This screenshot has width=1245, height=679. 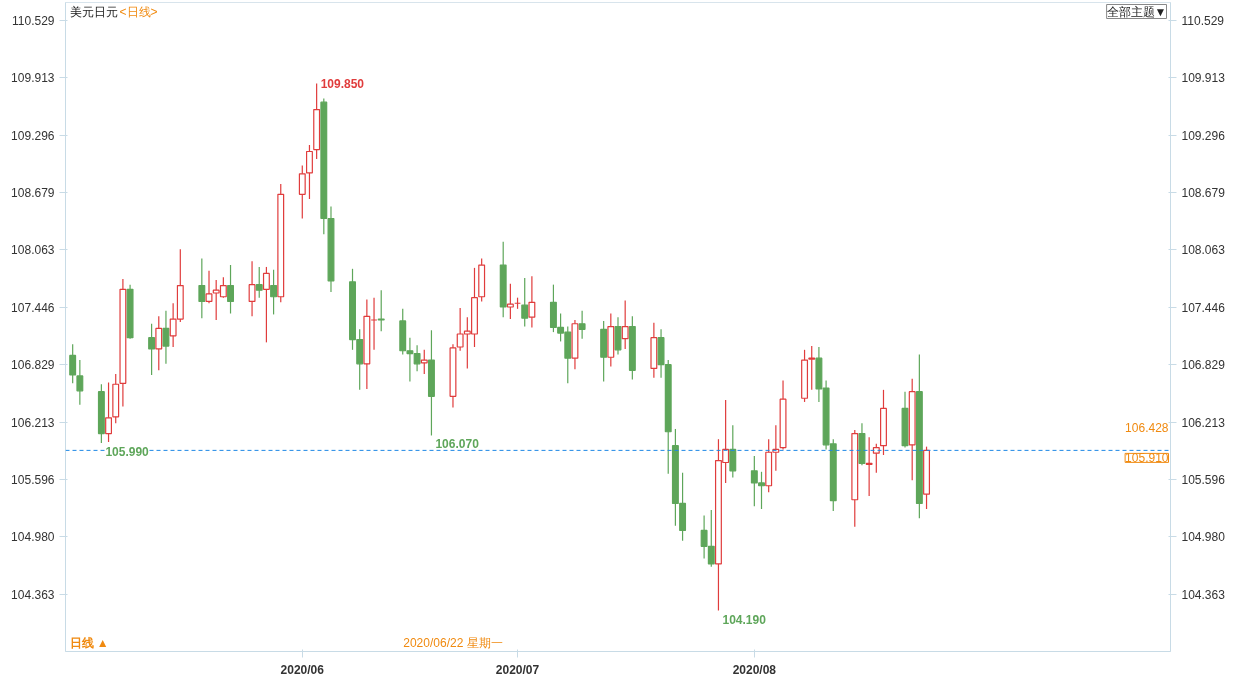 What do you see at coordinates (1203, 365) in the screenshot?
I see `y2-tick-label: 106.829` at bounding box center [1203, 365].